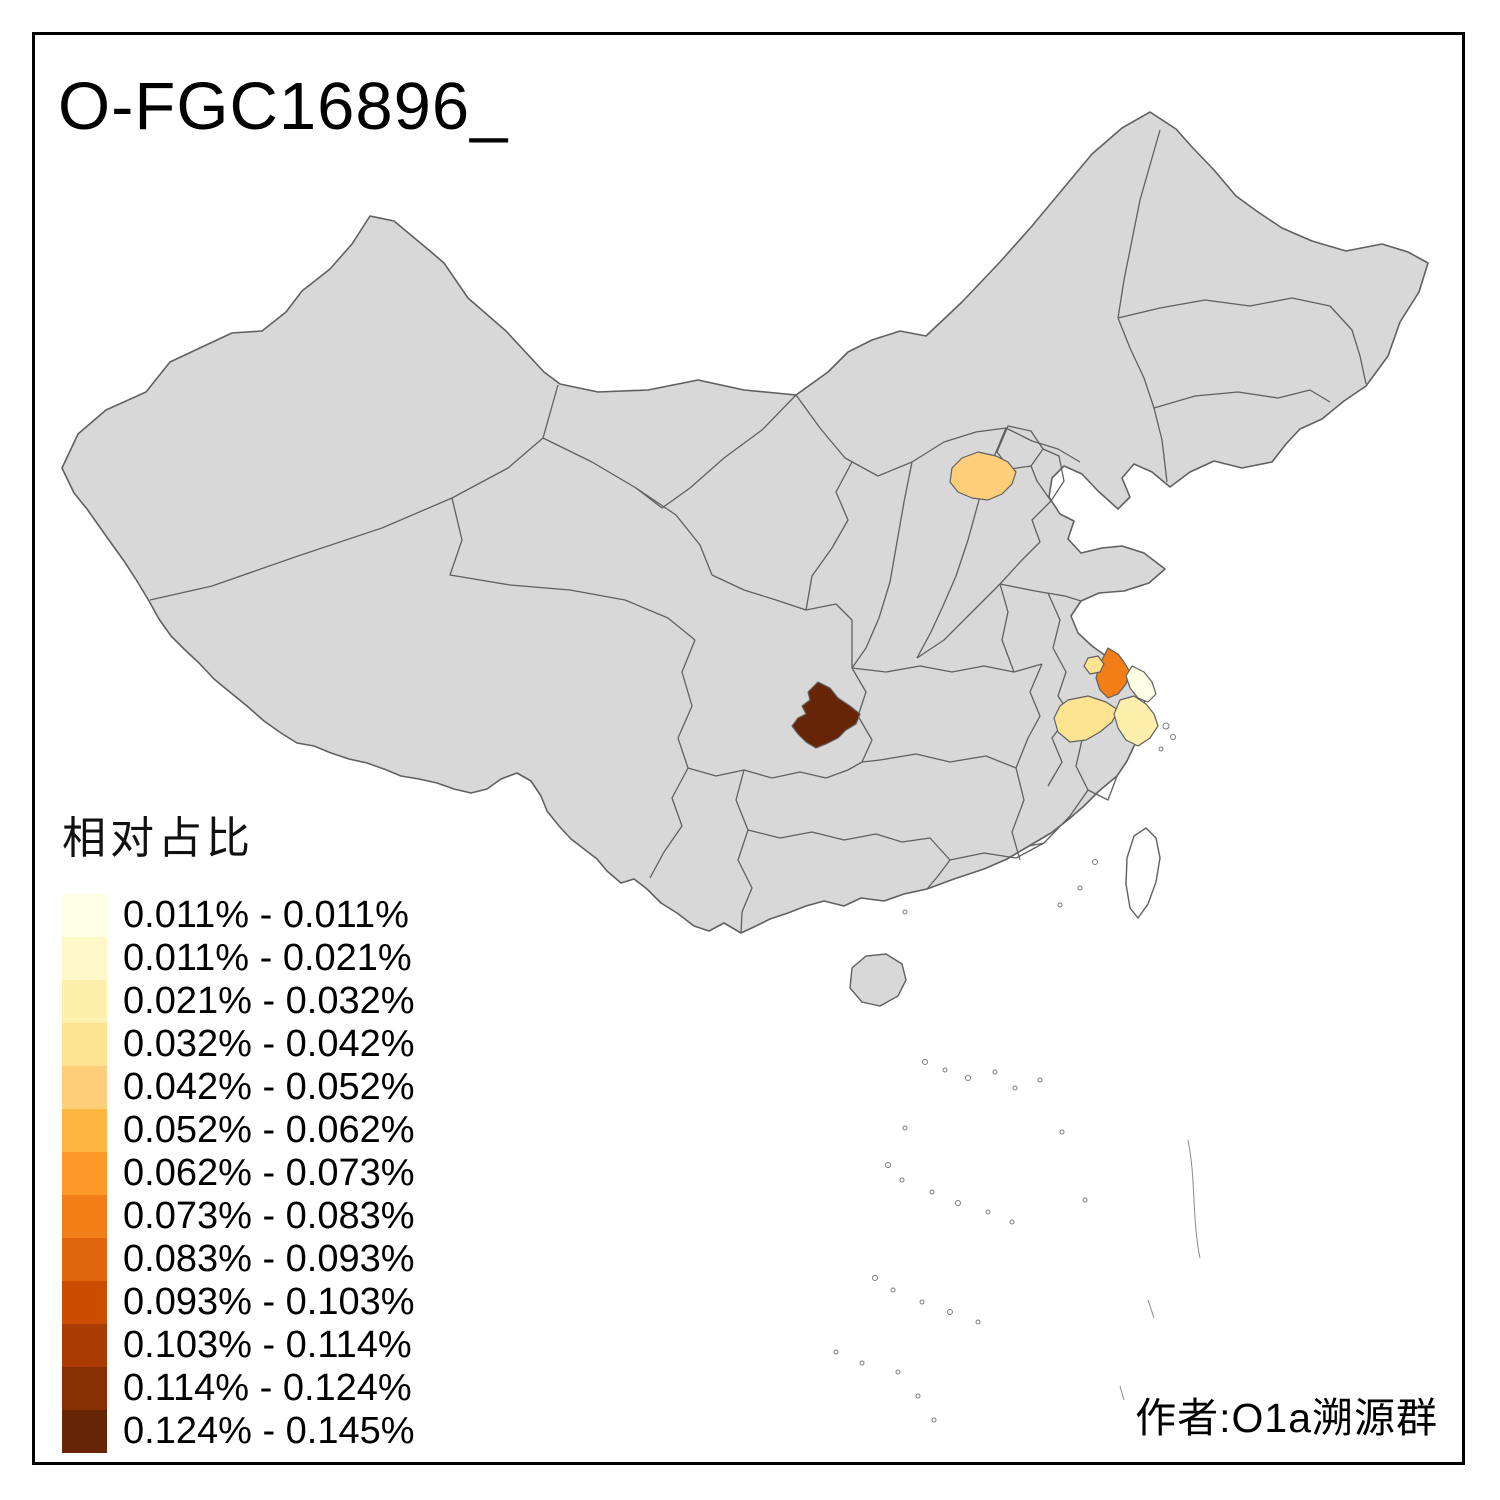  Describe the element at coordinates (269, 1216) in the screenshot. I see `legend-label: 0.073% - 0.083%` at that location.